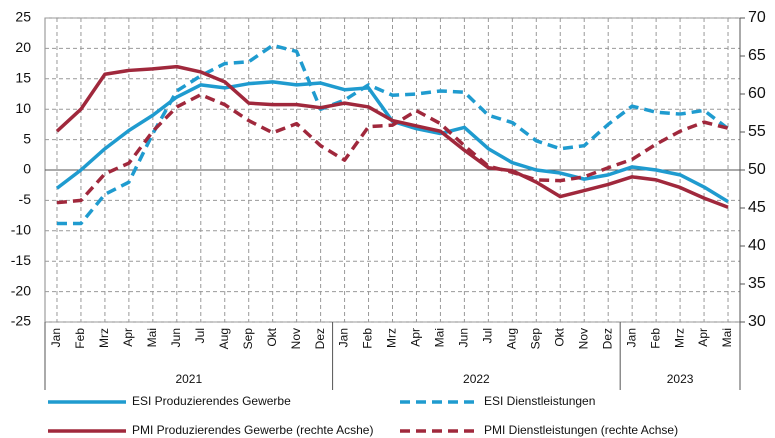  What do you see at coordinates (757, 321) in the screenshot?
I see `y2-tick-label: 30` at bounding box center [757, 321].